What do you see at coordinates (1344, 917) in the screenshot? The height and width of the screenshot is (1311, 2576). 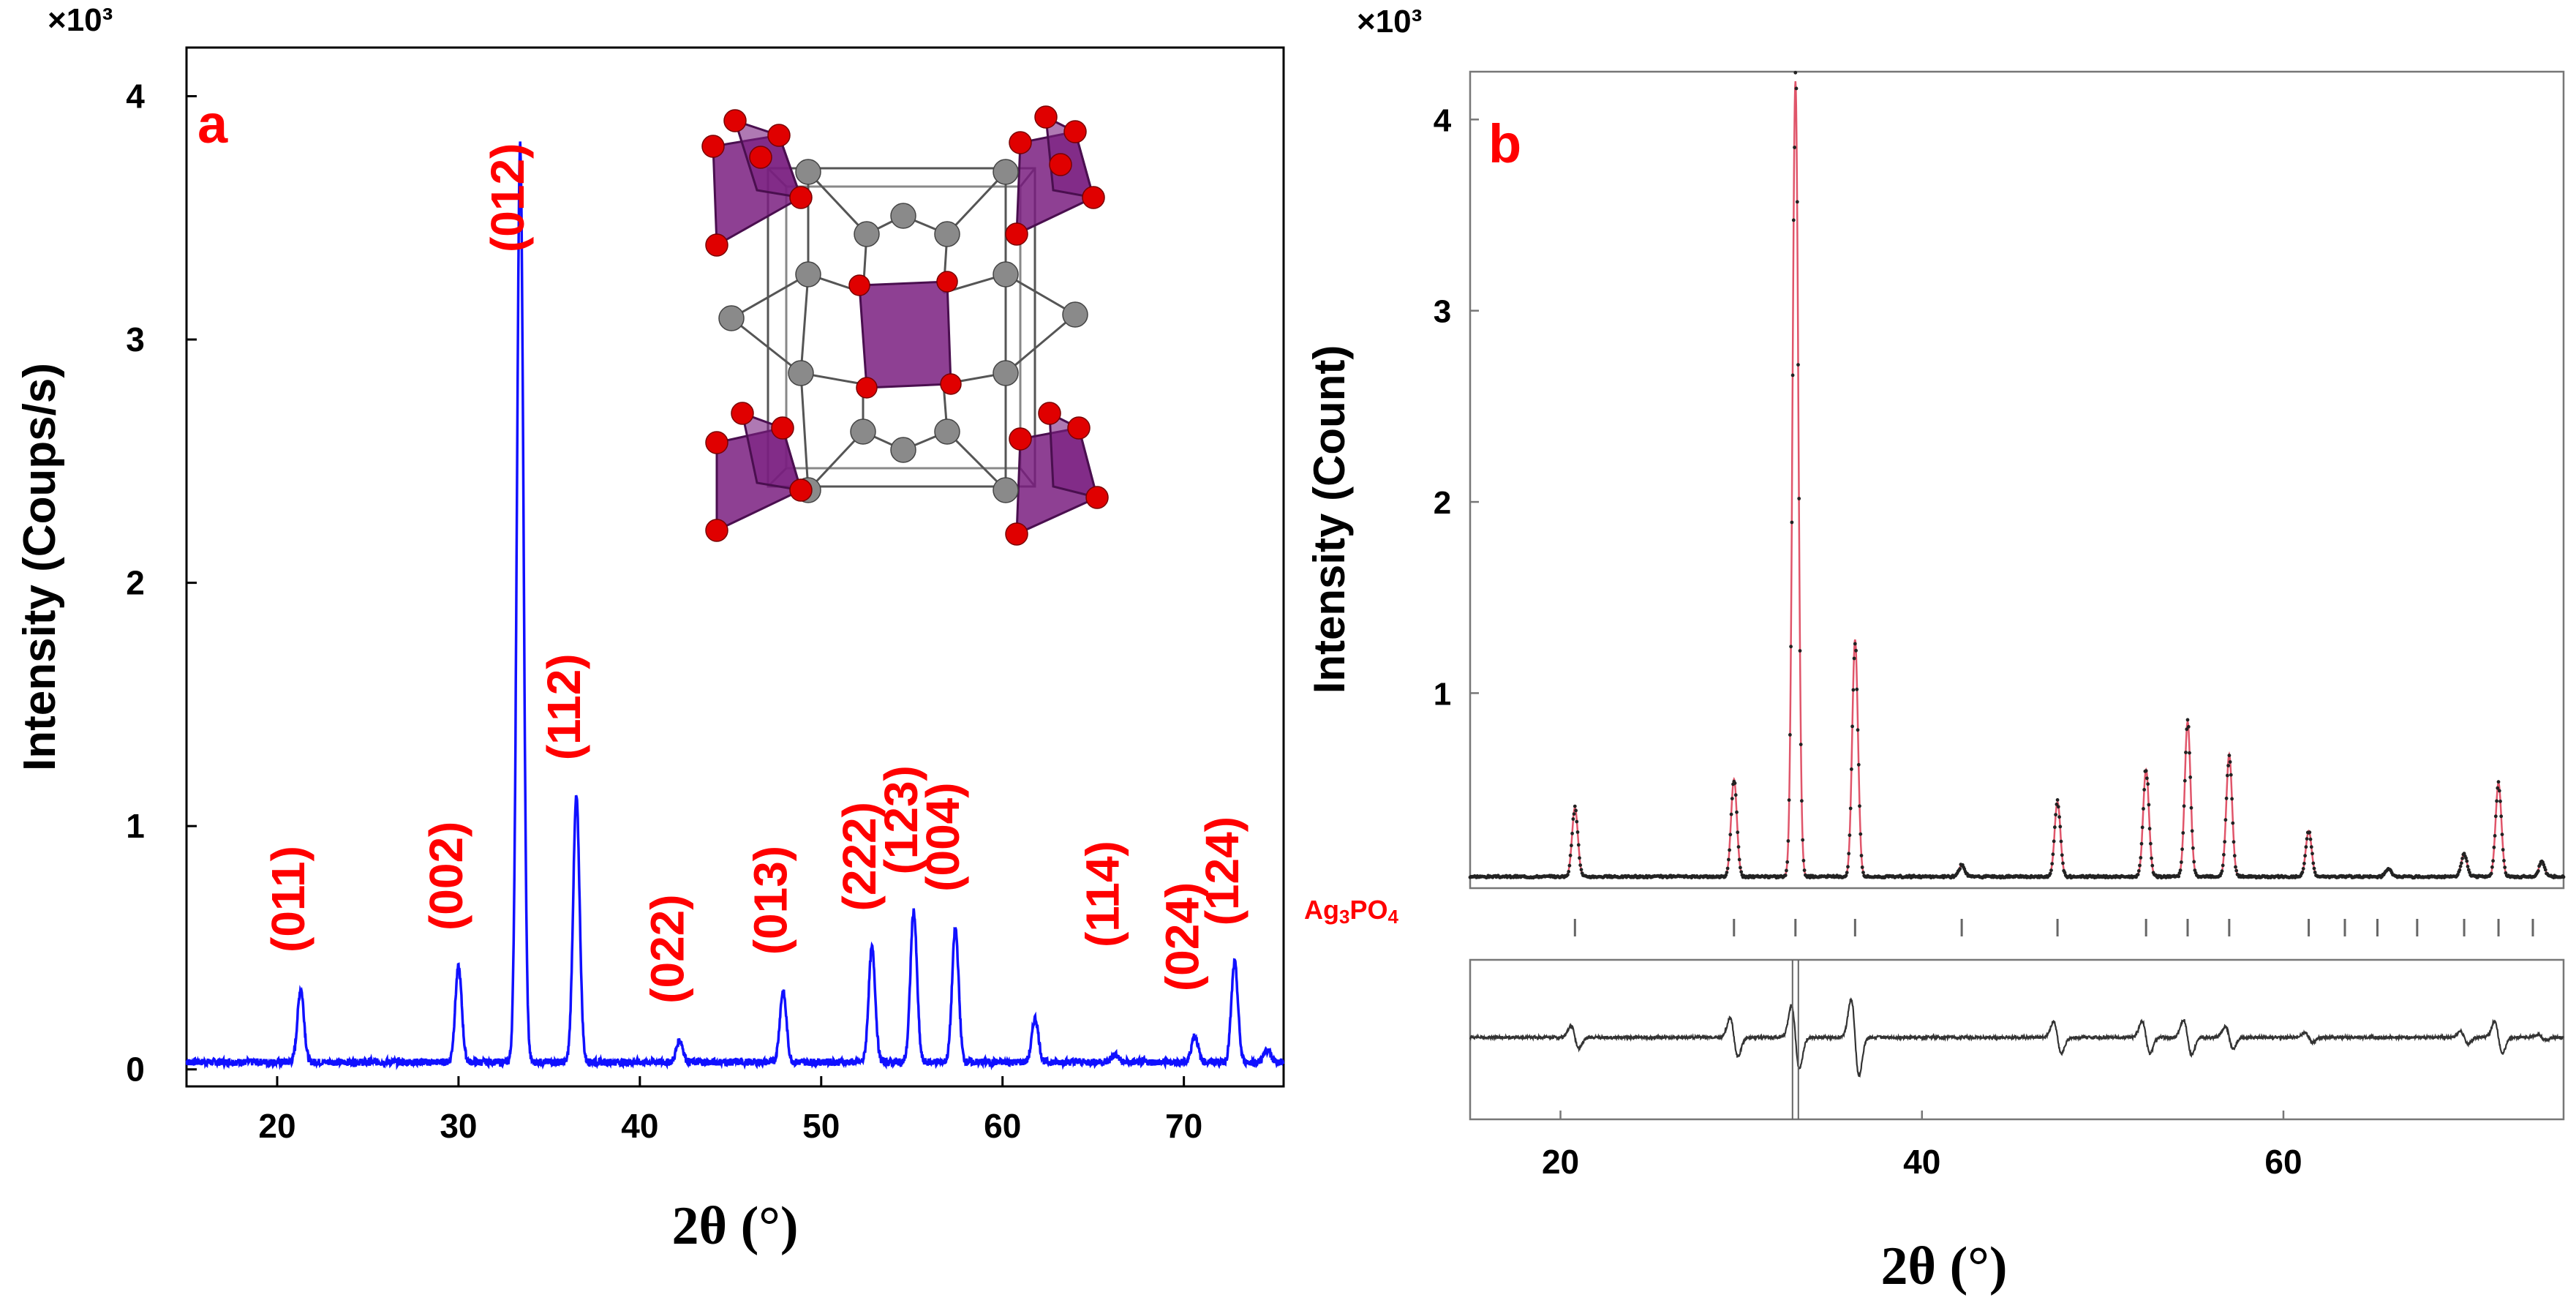 I see `phase-label-sub3: 3` at bounding box center [1344, 917].